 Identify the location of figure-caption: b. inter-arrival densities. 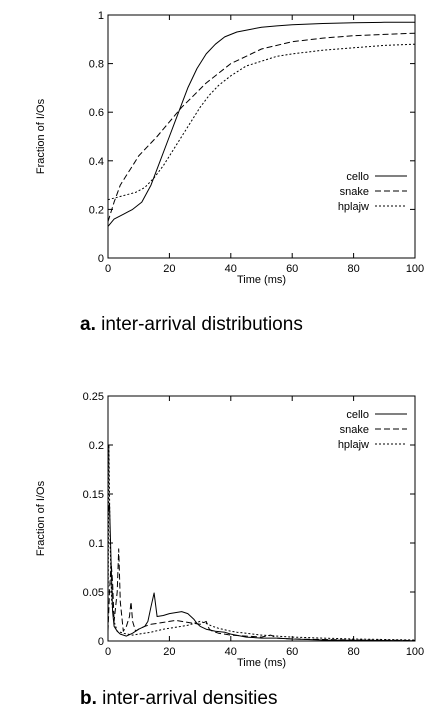
(178, 698).